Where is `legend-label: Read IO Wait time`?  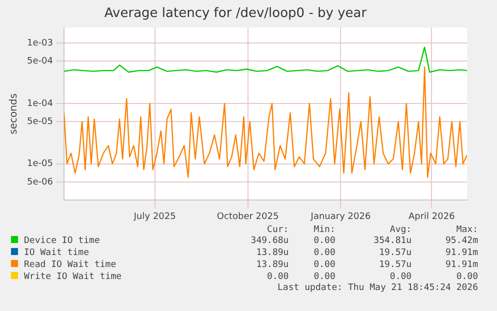
legend-label: Read IO Wait time is located at coordinates (70, 265).